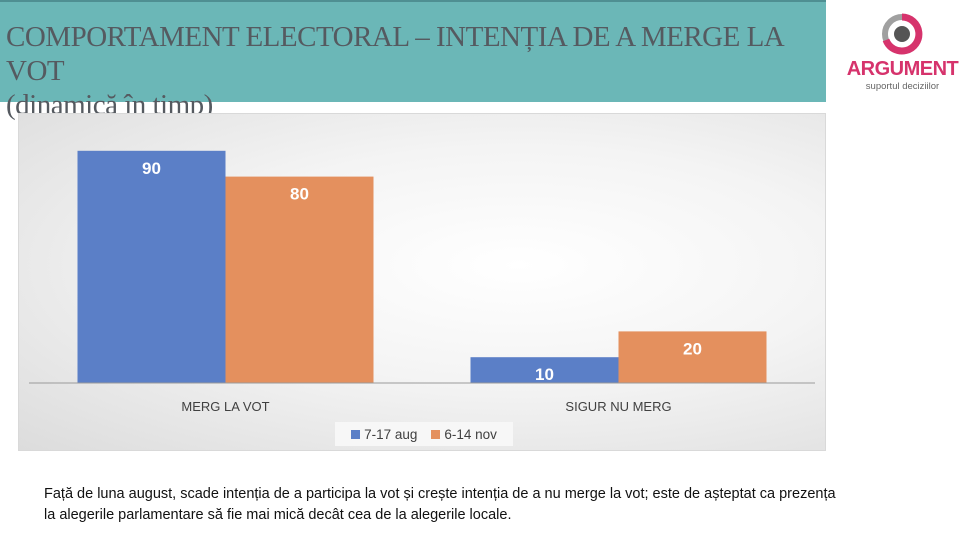  I want to click on chart-legend: 7-17 aug 6-14 nov, so click(424, 434).